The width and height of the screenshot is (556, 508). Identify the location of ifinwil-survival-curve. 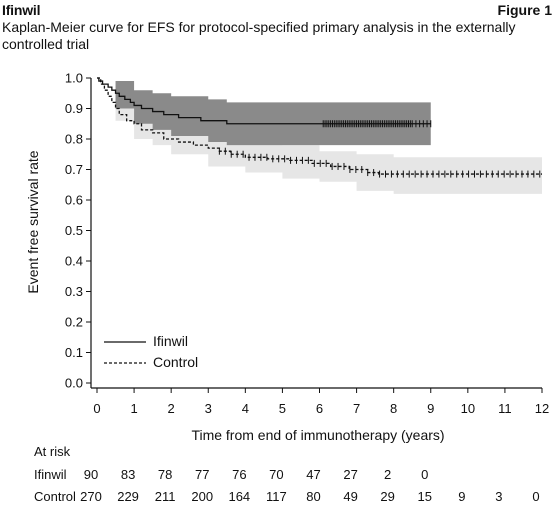
(264, 101).